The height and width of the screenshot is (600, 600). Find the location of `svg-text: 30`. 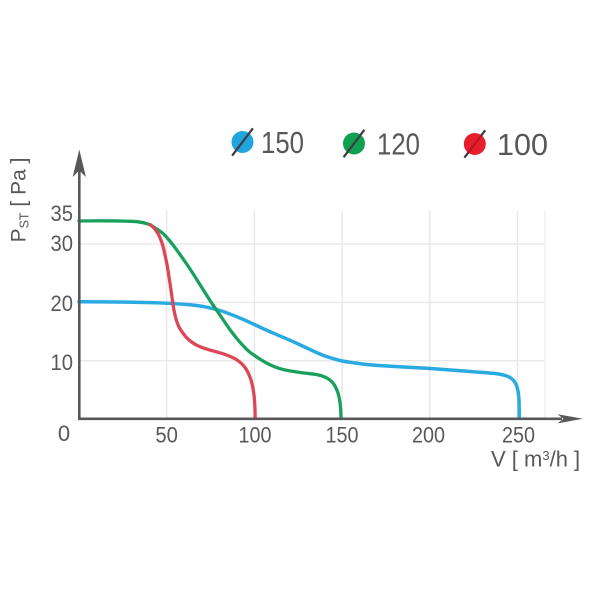

svg-text: 30 is located at coordinates (62, 243).